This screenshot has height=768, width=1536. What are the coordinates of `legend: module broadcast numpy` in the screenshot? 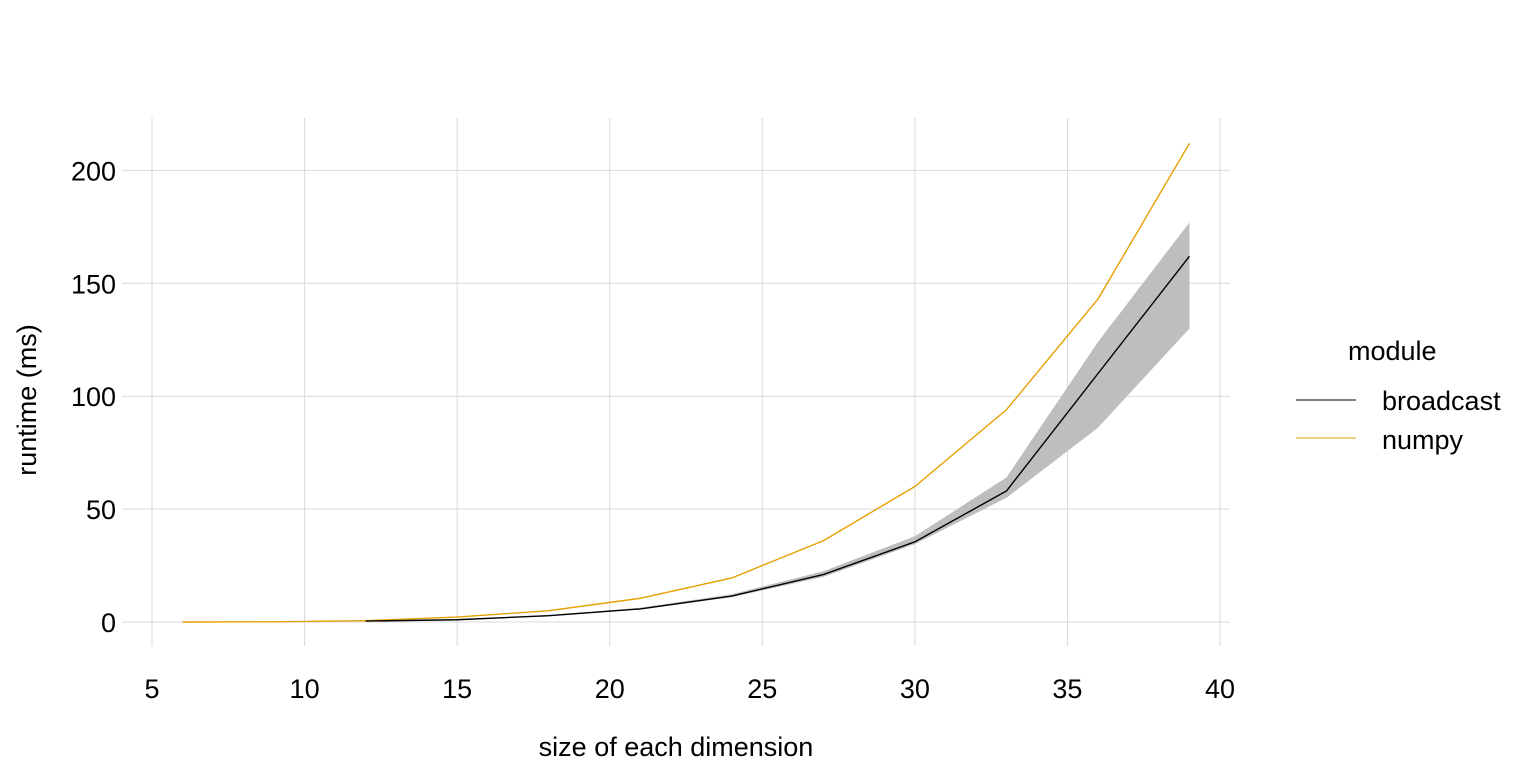 It's located at (1398, 395).